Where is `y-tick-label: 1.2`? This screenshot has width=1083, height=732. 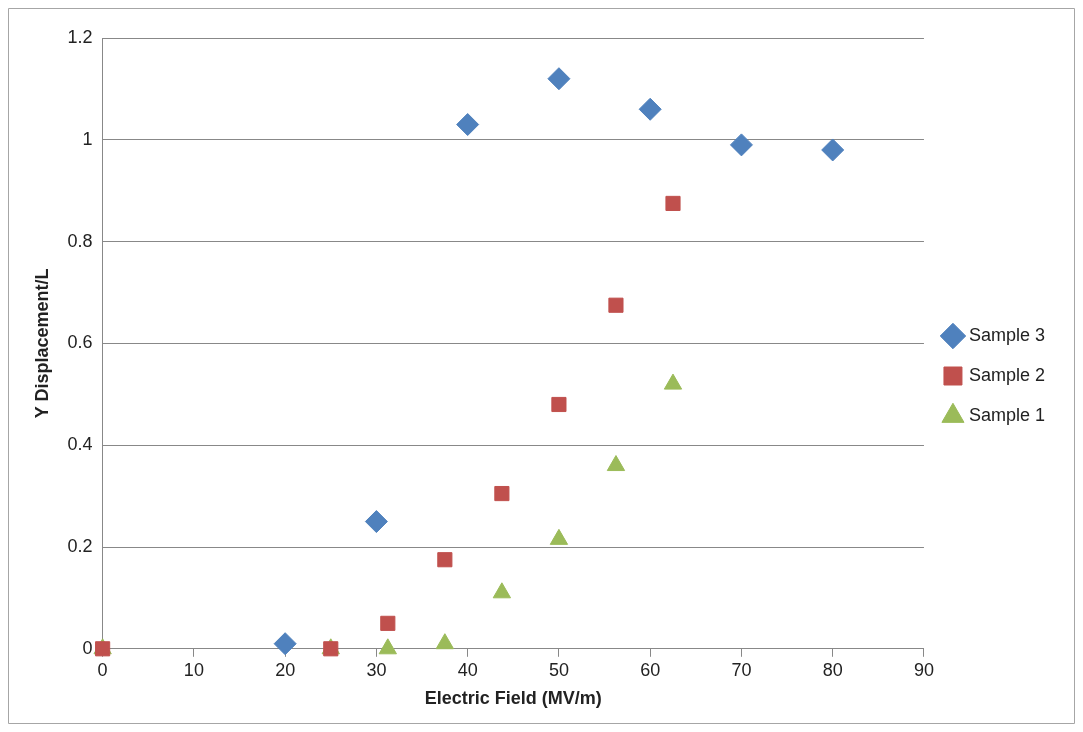
y-tick-label: 1.2 is located at coordinates (80, 36).